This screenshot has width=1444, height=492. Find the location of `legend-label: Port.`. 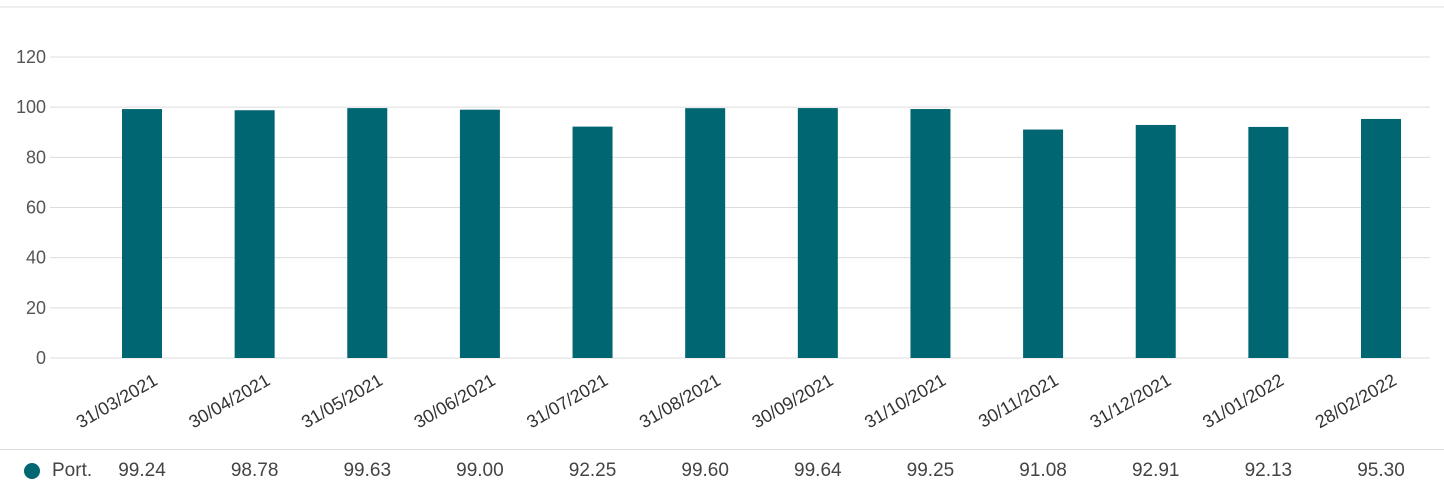

legend-label: Port. is located at coordinates (72, 470).